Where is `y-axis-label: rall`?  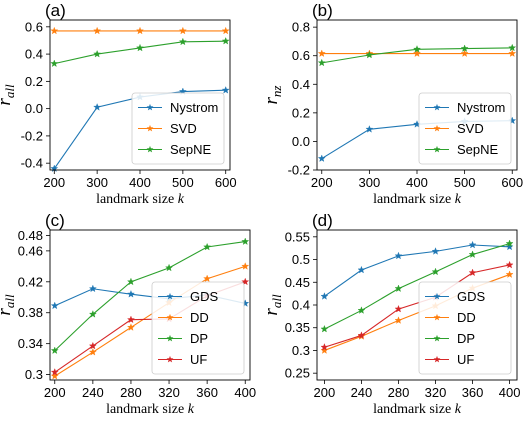
y-axis-label: rall is located at coordinates (8, 305).